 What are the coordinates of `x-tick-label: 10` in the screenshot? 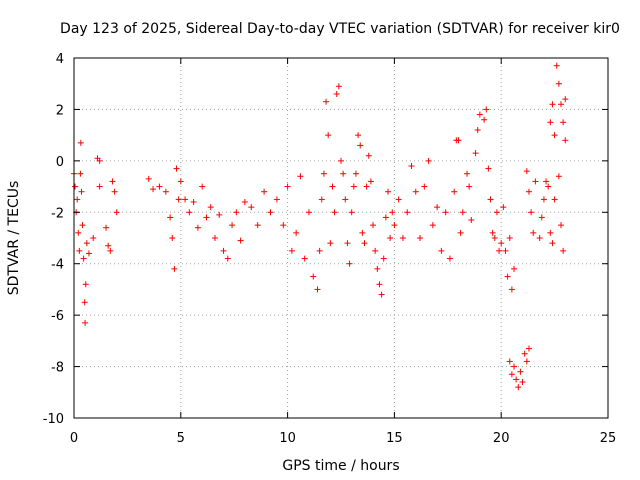 It's located at (287, 438).